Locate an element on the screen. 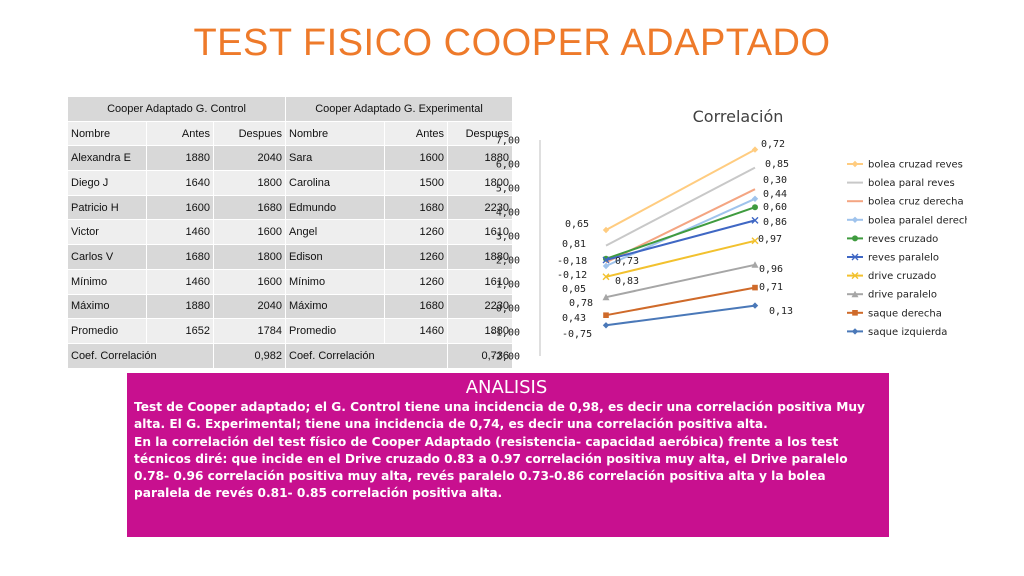 Image resolution: width=1024 pixels, height=576 pixels. legend-entry: drive paralelo is located at coordinates (902, 295).